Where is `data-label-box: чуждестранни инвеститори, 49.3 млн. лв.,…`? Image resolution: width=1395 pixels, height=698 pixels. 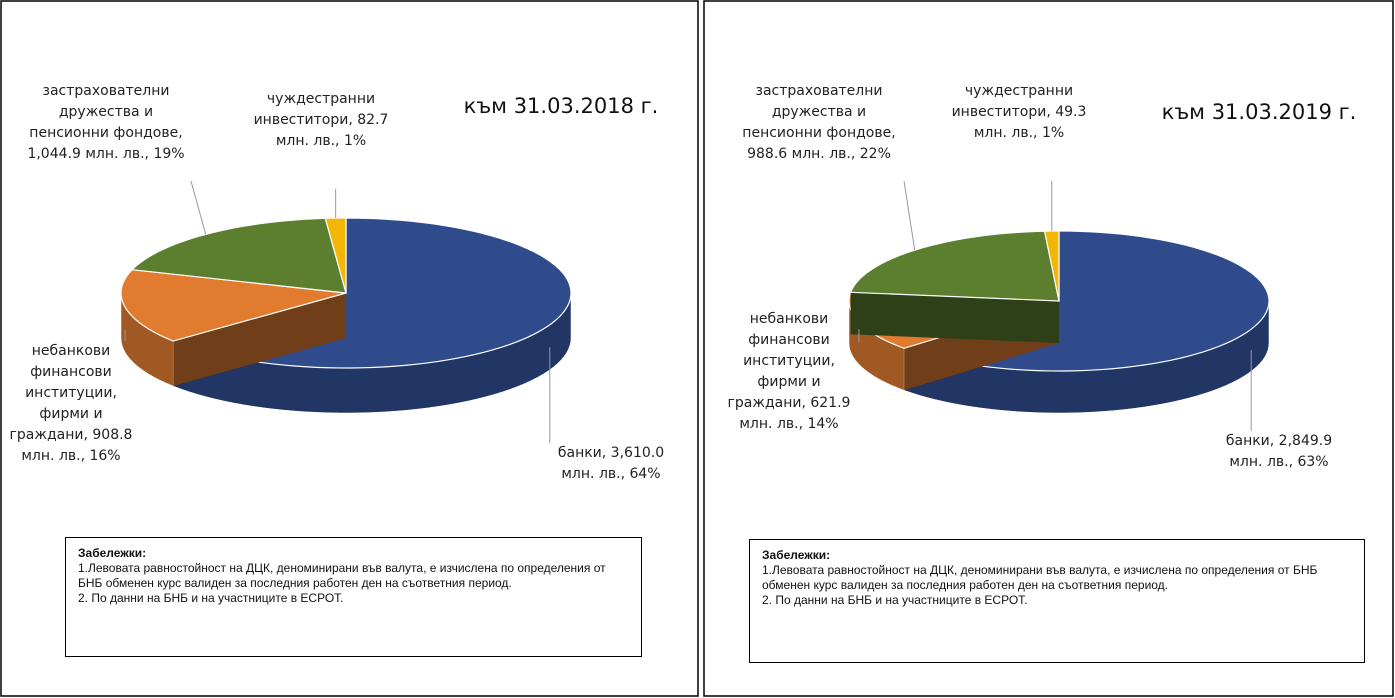
data-label-box: чуждестранни инвеститори, 49.3 млн. лв.,… is located at coordinates (1019, 112).